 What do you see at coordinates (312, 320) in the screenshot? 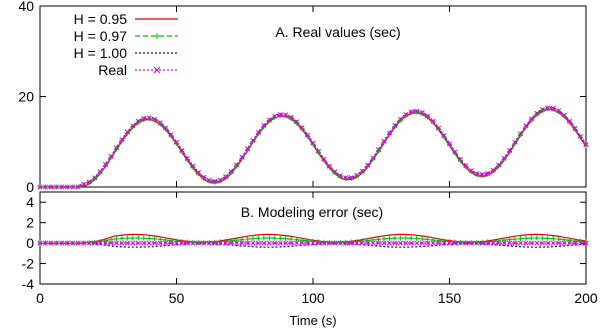
I see `x-axis-label: Time (s)` at bounding box center [312, 320].